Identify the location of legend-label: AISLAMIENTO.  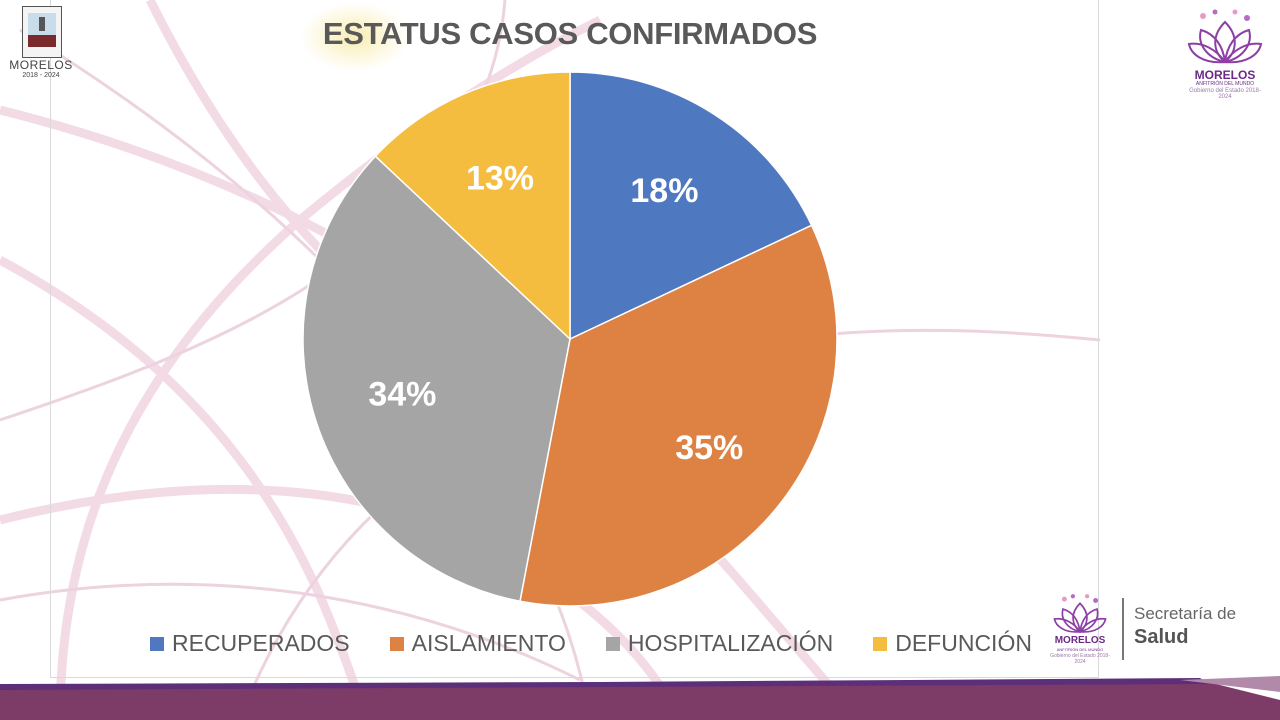
(488, 643).